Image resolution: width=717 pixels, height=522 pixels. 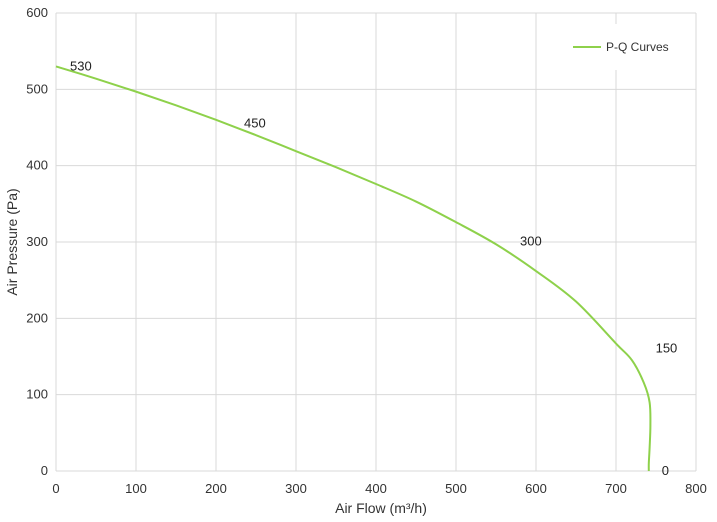 I want to click on legend: P-Q Curves, so click(x=625, y=47).